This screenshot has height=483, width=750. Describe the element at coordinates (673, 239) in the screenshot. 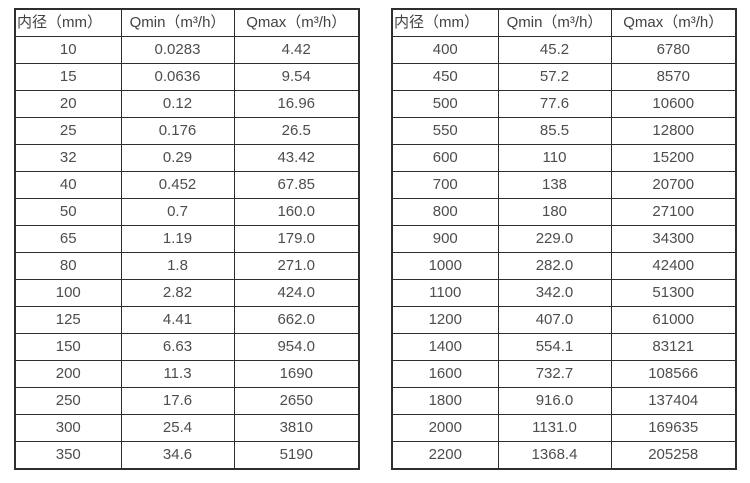

I see `cell-qmax: 34300` at that location.